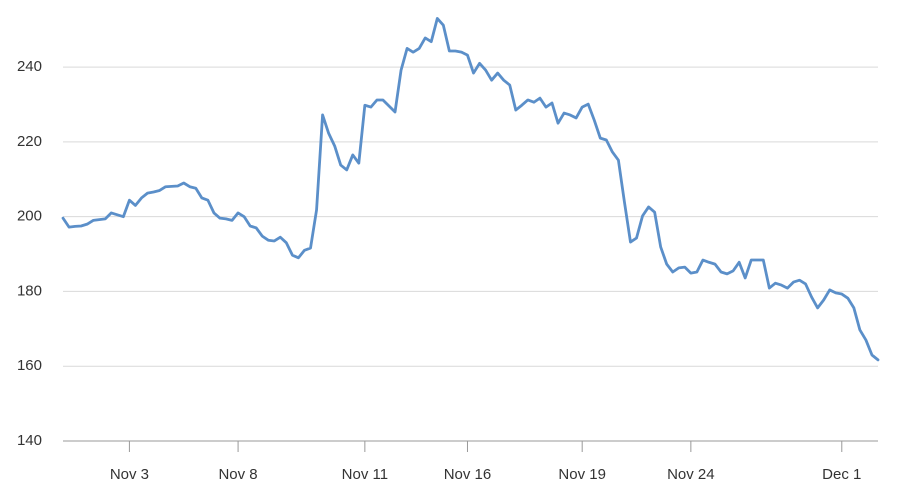  I want to click on x-tick-label: Nov 19, so click(582, 474).